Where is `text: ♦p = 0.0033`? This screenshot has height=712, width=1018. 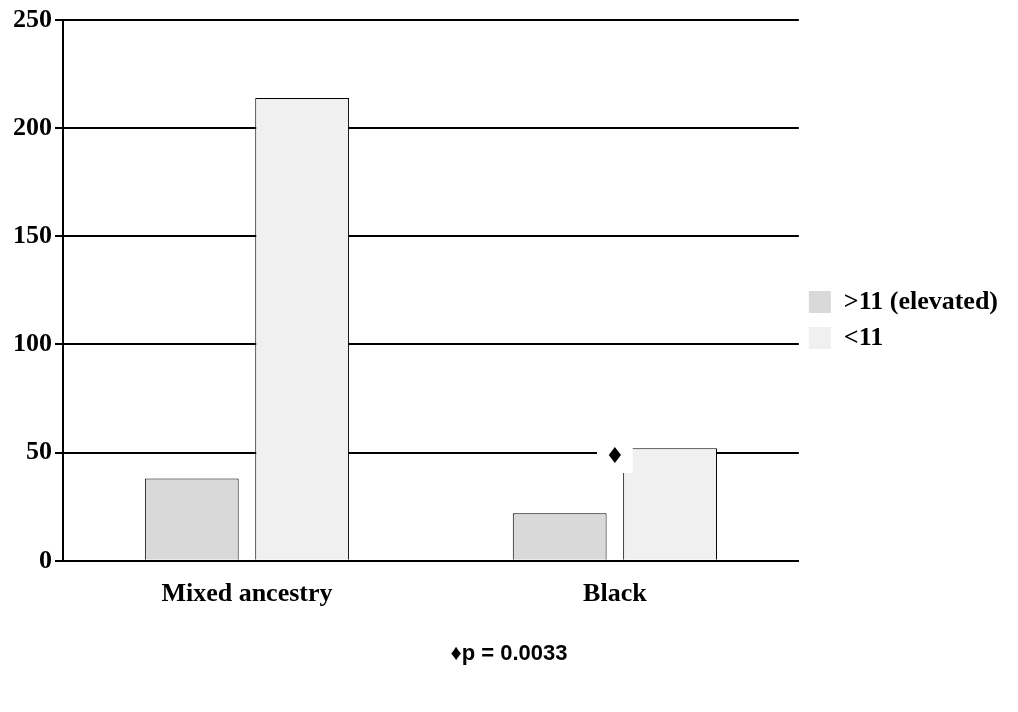 text: ♦p = 0.0033 is located at coordinates (509, 653).